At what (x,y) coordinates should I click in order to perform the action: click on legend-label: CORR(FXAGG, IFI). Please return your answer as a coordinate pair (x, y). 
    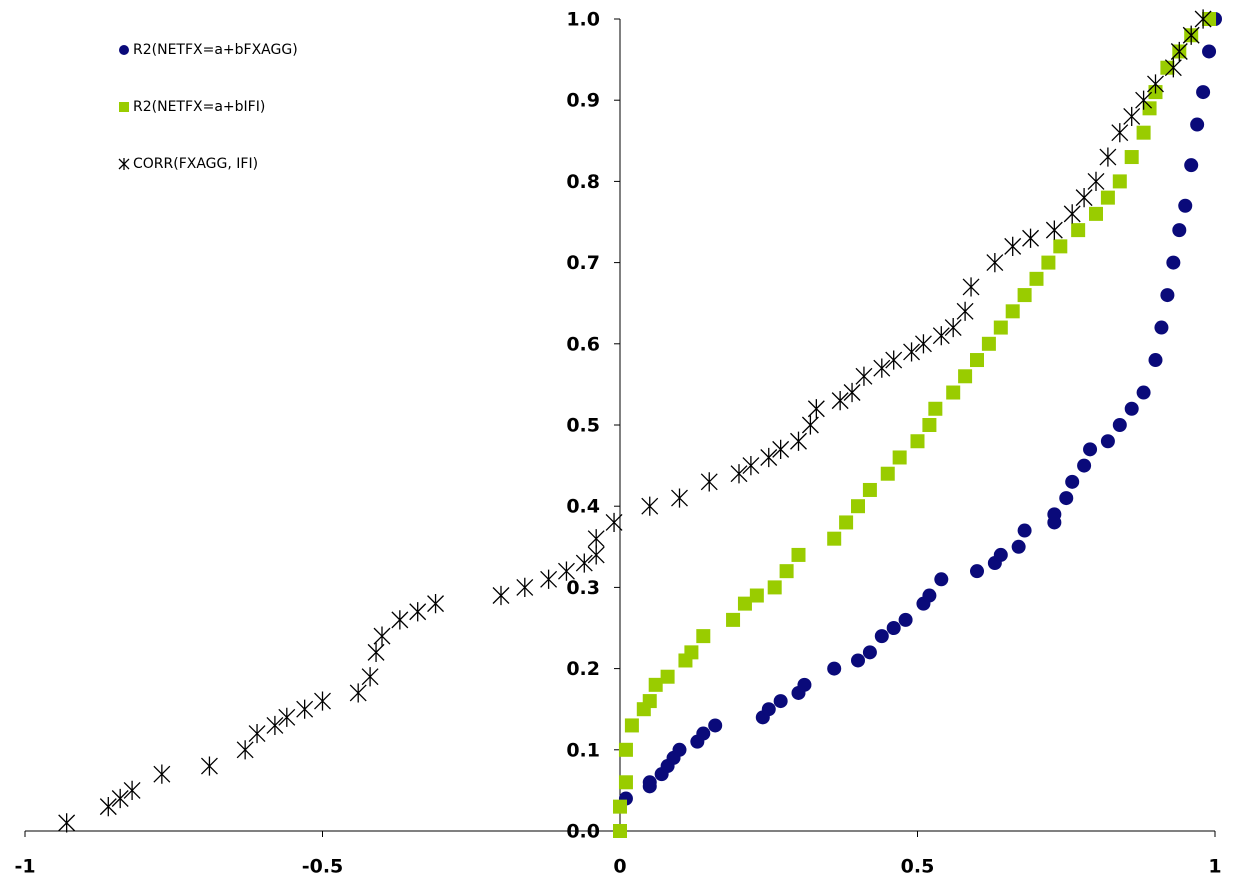
    Looking at the image, I should click on (195, 164).